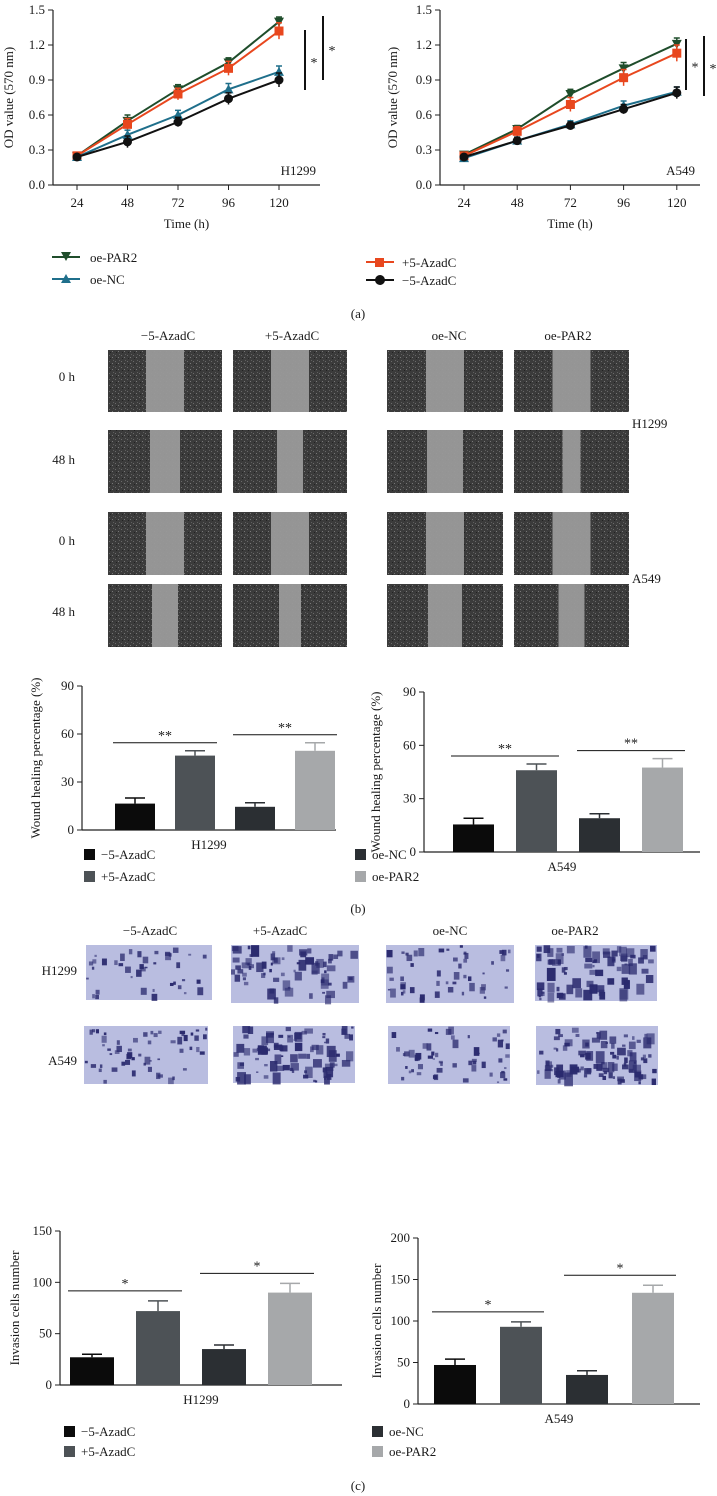  What do you see at coordinates (285, 728) in the screenshot?
I see `significance-mark: **` at bounding box center [285, 728].